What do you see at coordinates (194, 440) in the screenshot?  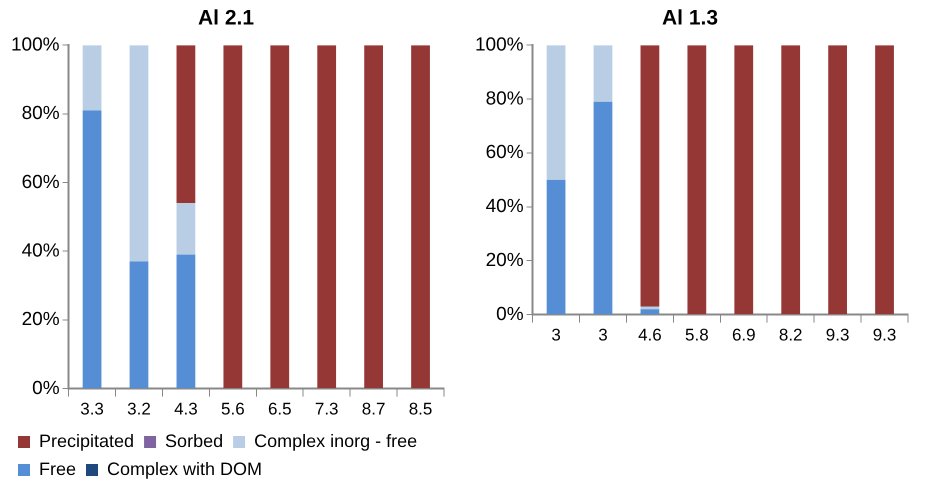 I see `legend-label: Sorbed` at bounding box center [194, 440].